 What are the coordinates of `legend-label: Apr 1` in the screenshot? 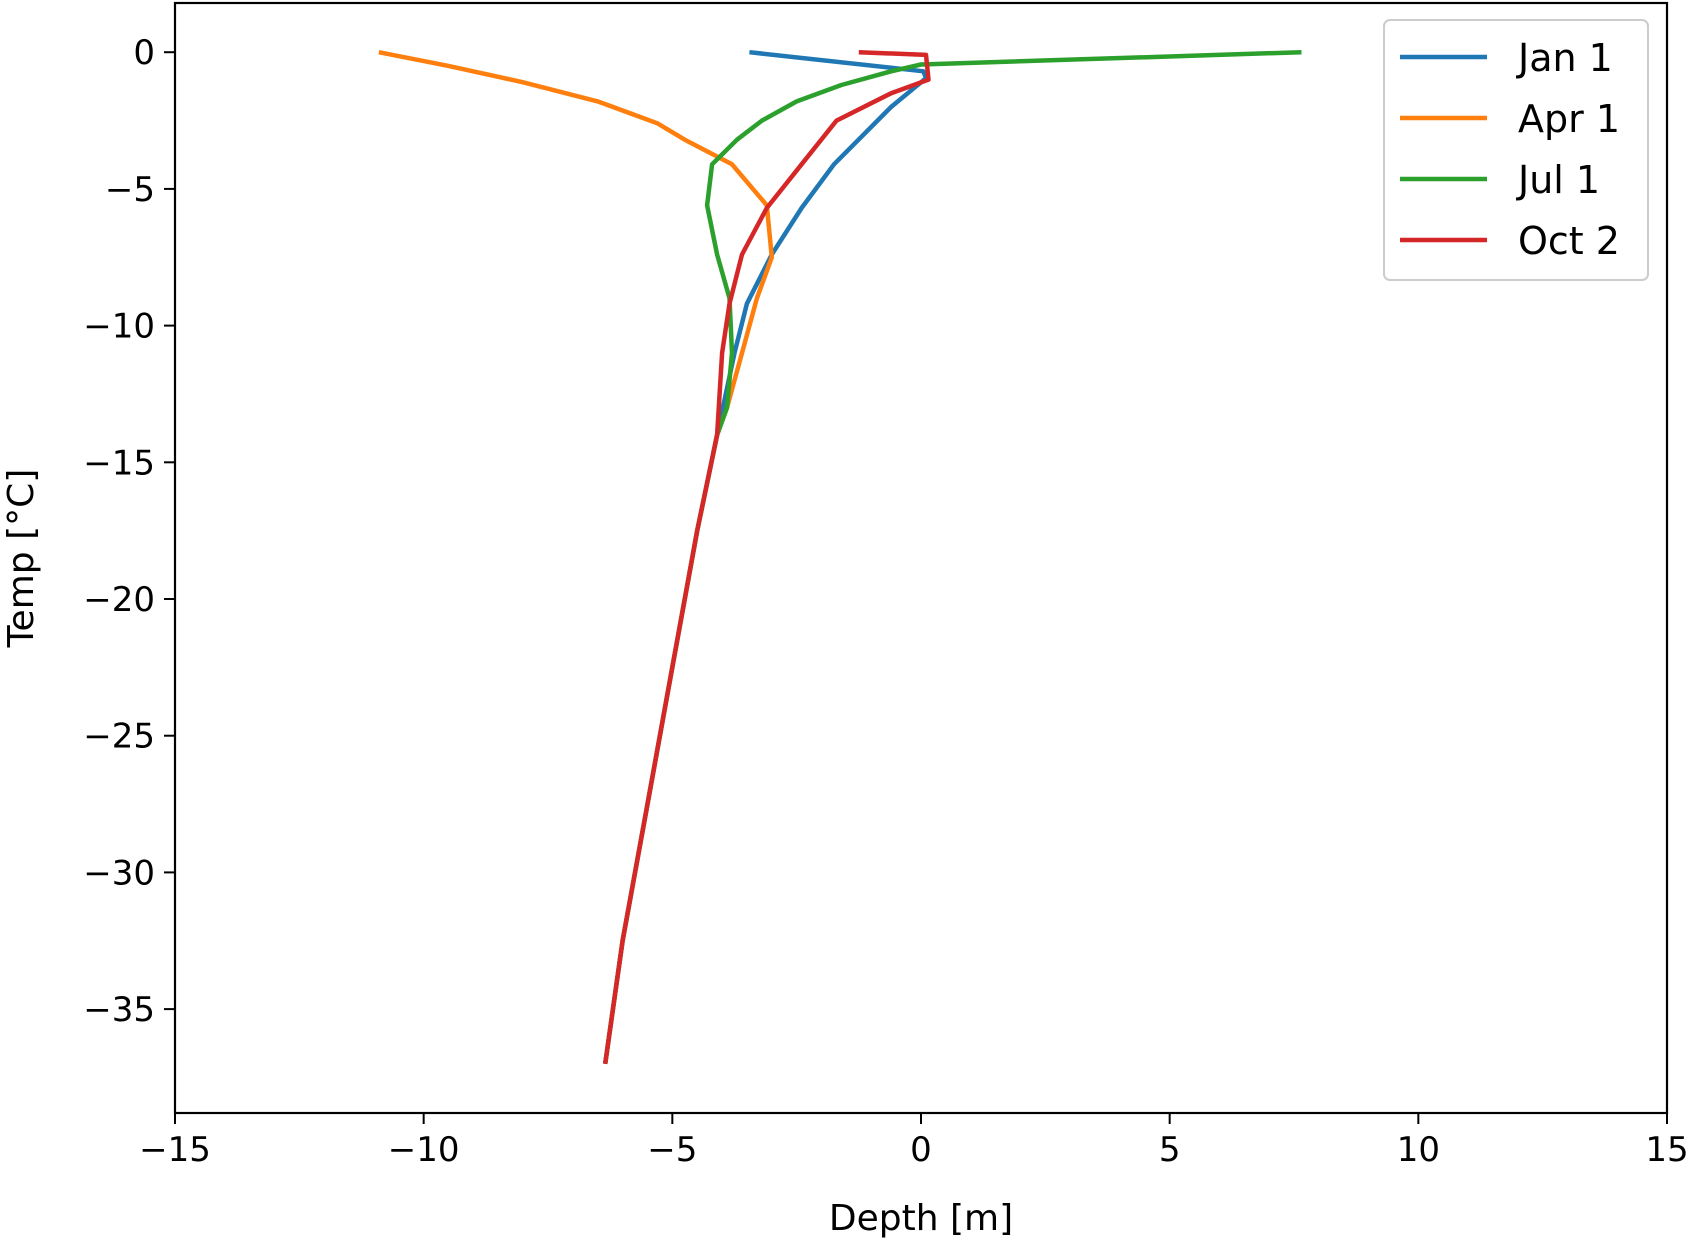 It's located at (1569, 119).